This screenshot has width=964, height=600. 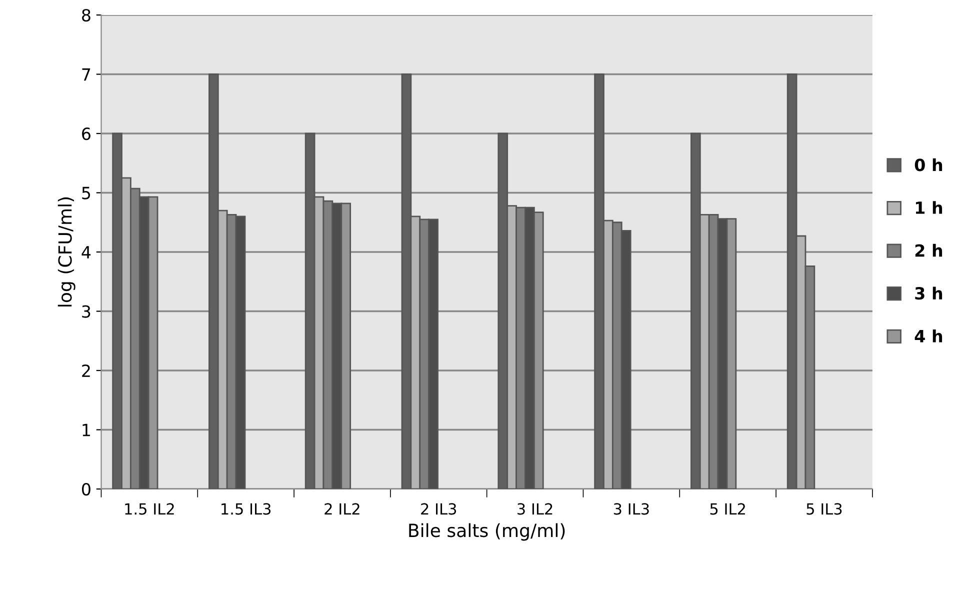 I want to click on legend-label: 4 h, so click(x=928, y=336).